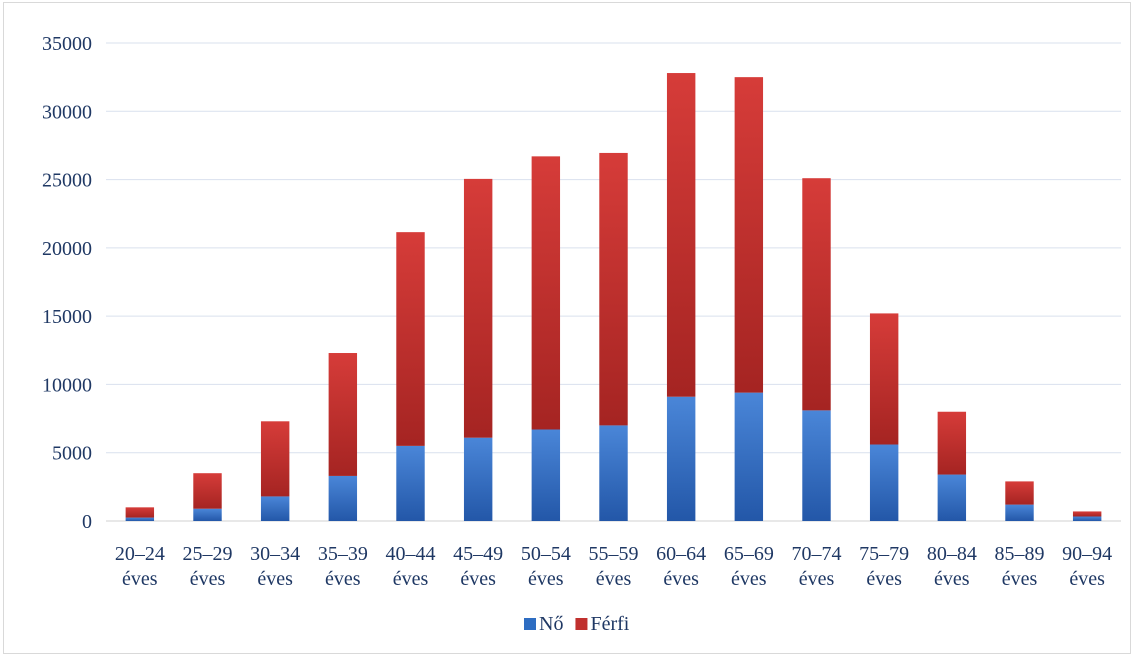 This screenshot has height=658, width=1138. What do you see at coordinates (67, 44) in the screenshot?
I see `y-tick-label: 35000` at bounding box center [67, 44].